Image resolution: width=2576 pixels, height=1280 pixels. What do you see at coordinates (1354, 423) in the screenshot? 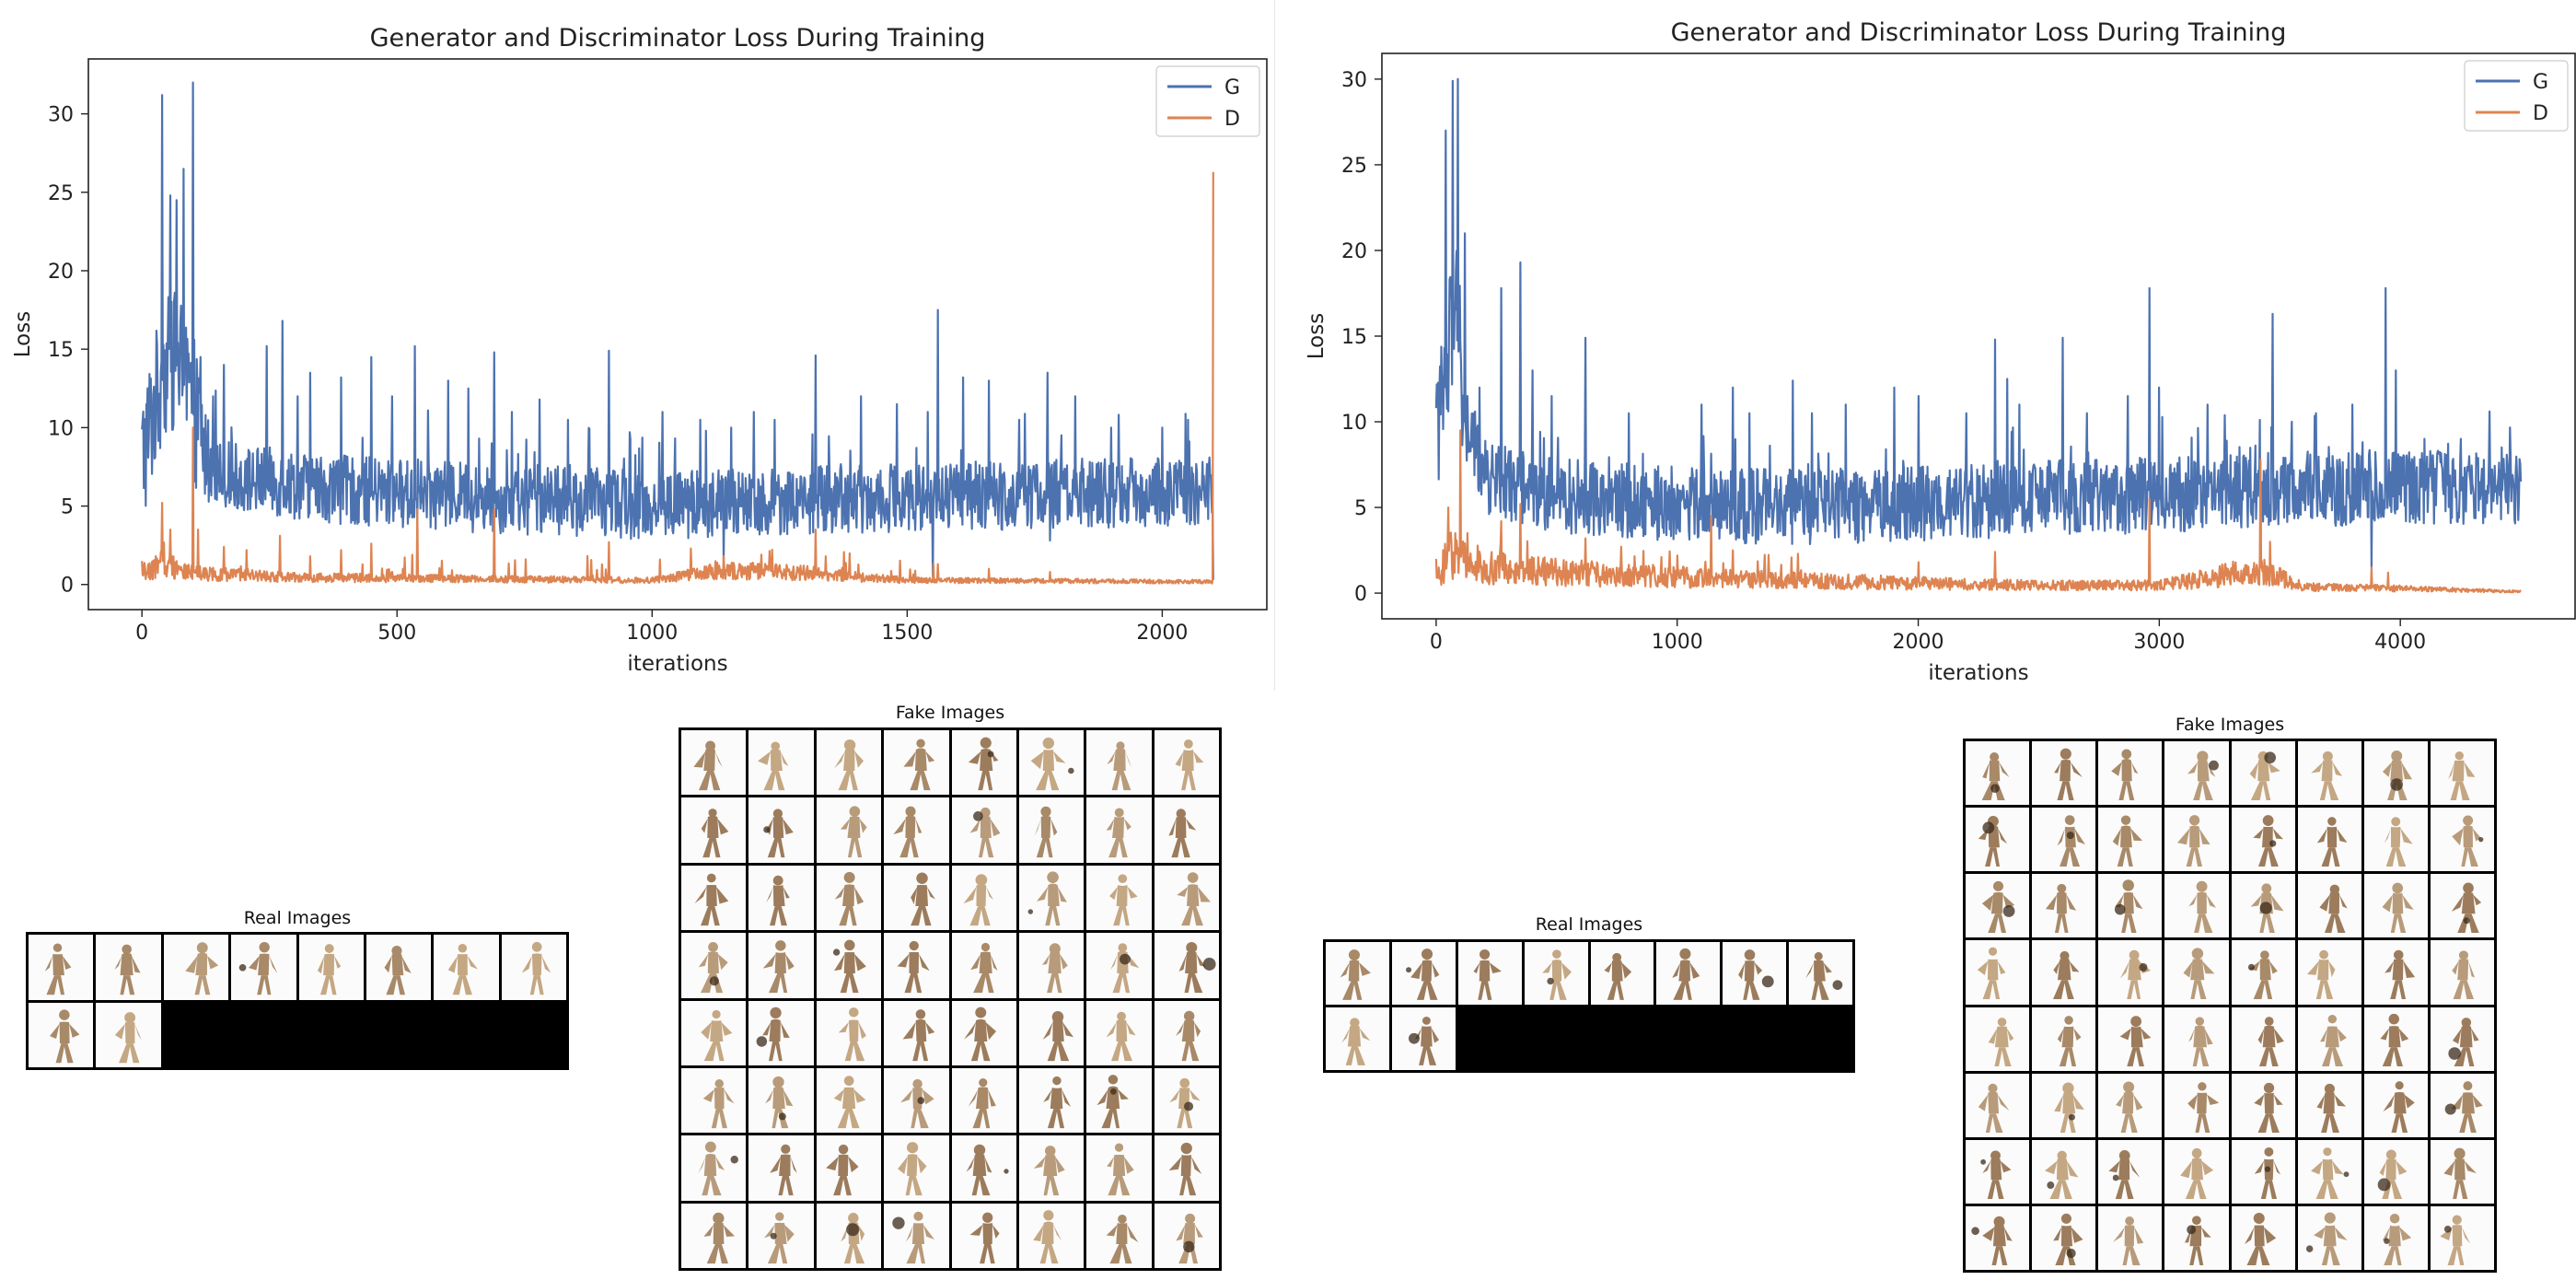
I see `y-tick-label: 10` at bounding box center [1354, 423].